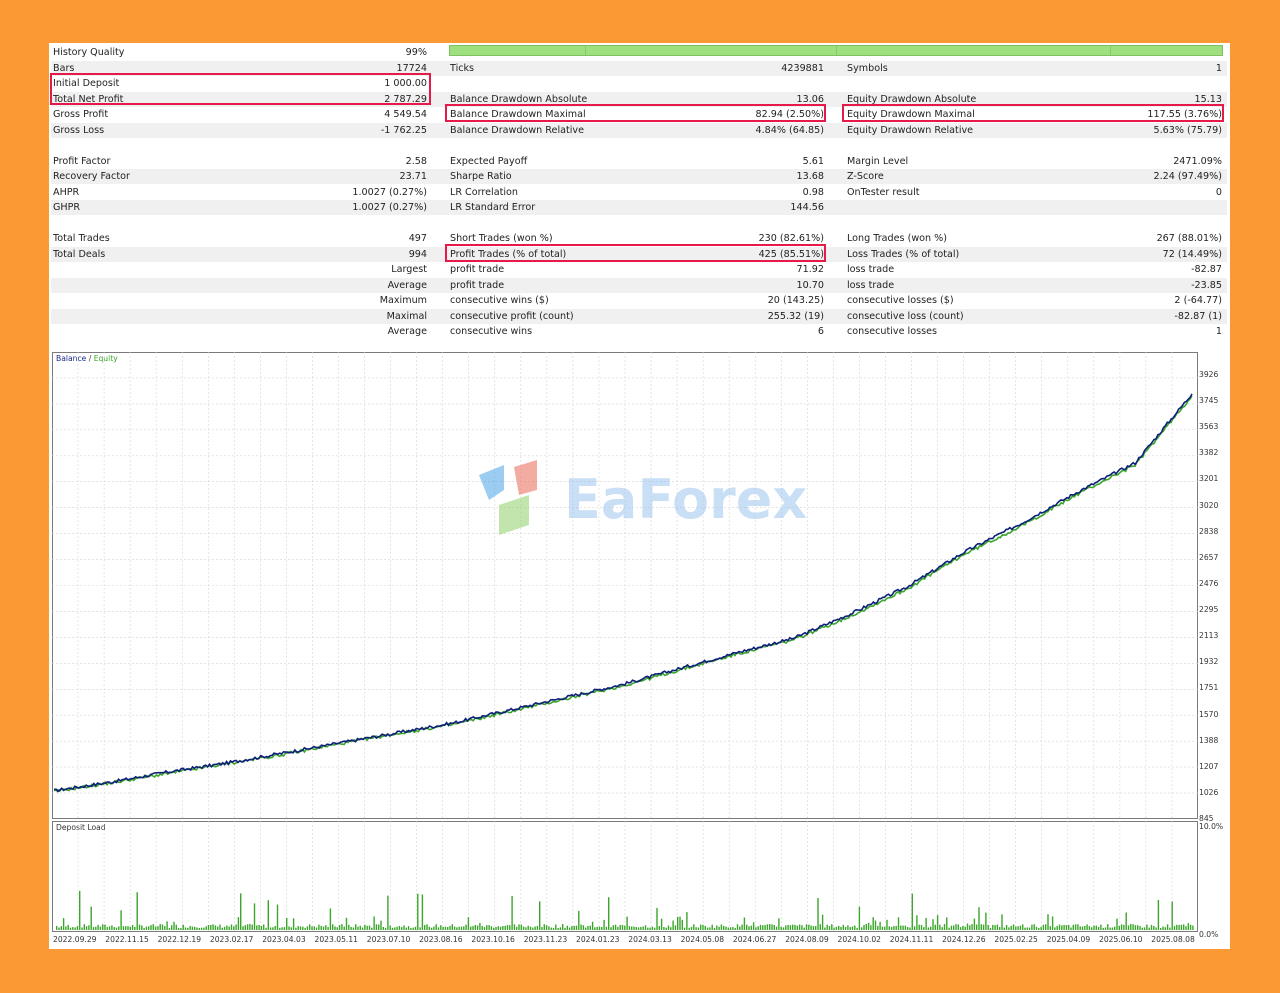  Describe the element at coordinates (545, 939) in the screenshot. I see `x-date-label: 2023.11.23` at that location.